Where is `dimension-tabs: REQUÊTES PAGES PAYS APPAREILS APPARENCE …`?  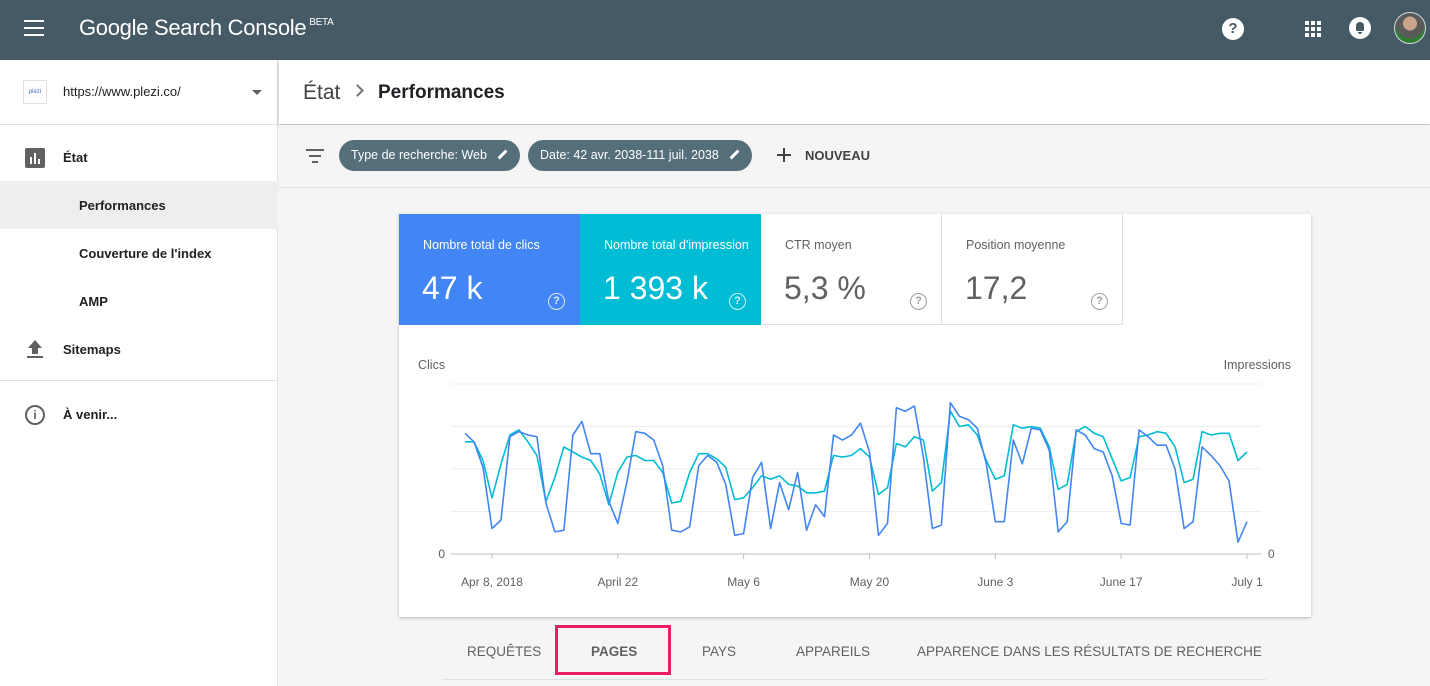 dimension-tabs: REQUÊTES PAGES PAYS APPAREILS APPARENCE … is located at coordinates (854, 652).